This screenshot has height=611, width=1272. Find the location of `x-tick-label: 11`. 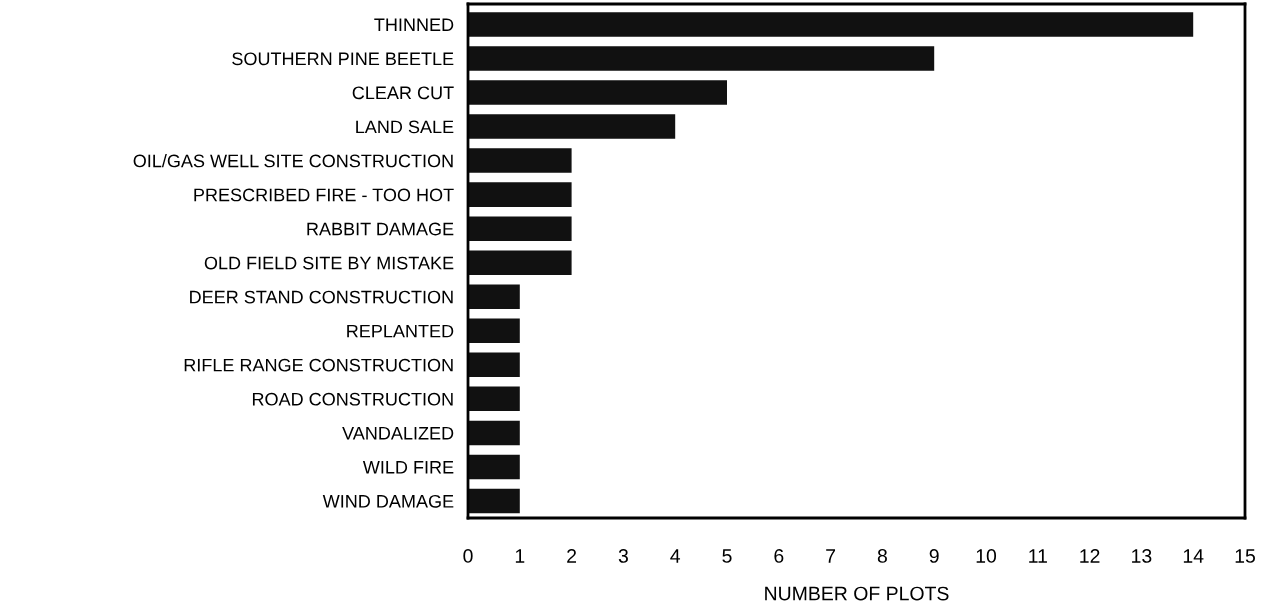

x-tick-label: 11 is located at coordinates (1038, 556).